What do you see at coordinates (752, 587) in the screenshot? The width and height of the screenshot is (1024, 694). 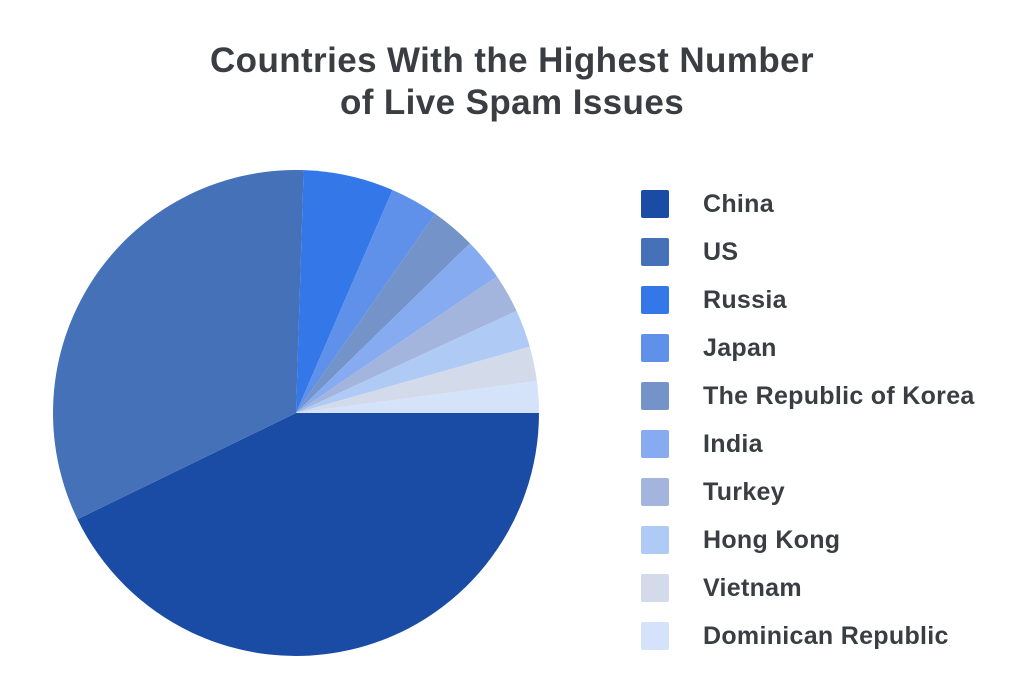 I see `legend-label-vietnam: Vietnam` at bounding box center [752, 587].